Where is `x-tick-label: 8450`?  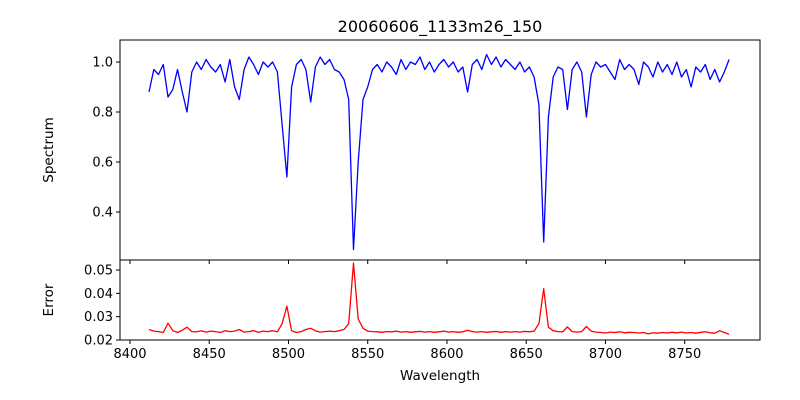 x-tick-label: 8450 is located at coordinates (209, 354).